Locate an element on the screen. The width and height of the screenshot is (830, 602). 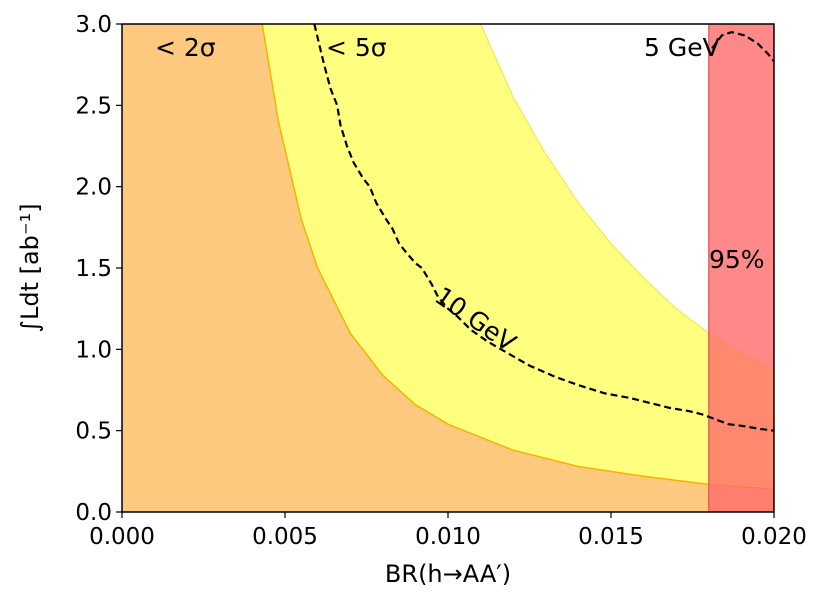
y-tick-label: 2.5 is located at coordinates (93, 106).